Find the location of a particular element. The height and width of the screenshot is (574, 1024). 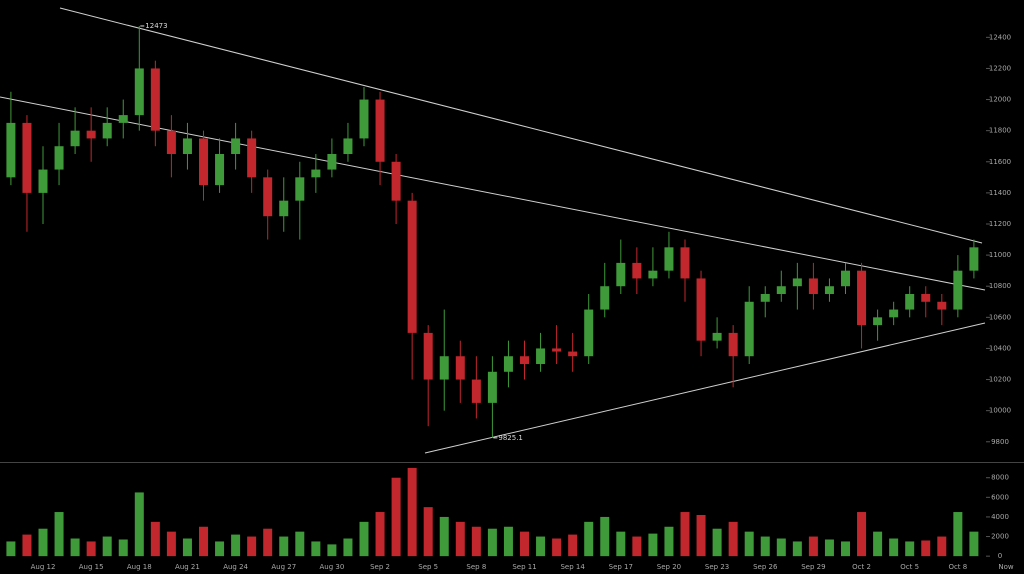

y-tick-label: 12400 is located at coordinates (1000, 37).